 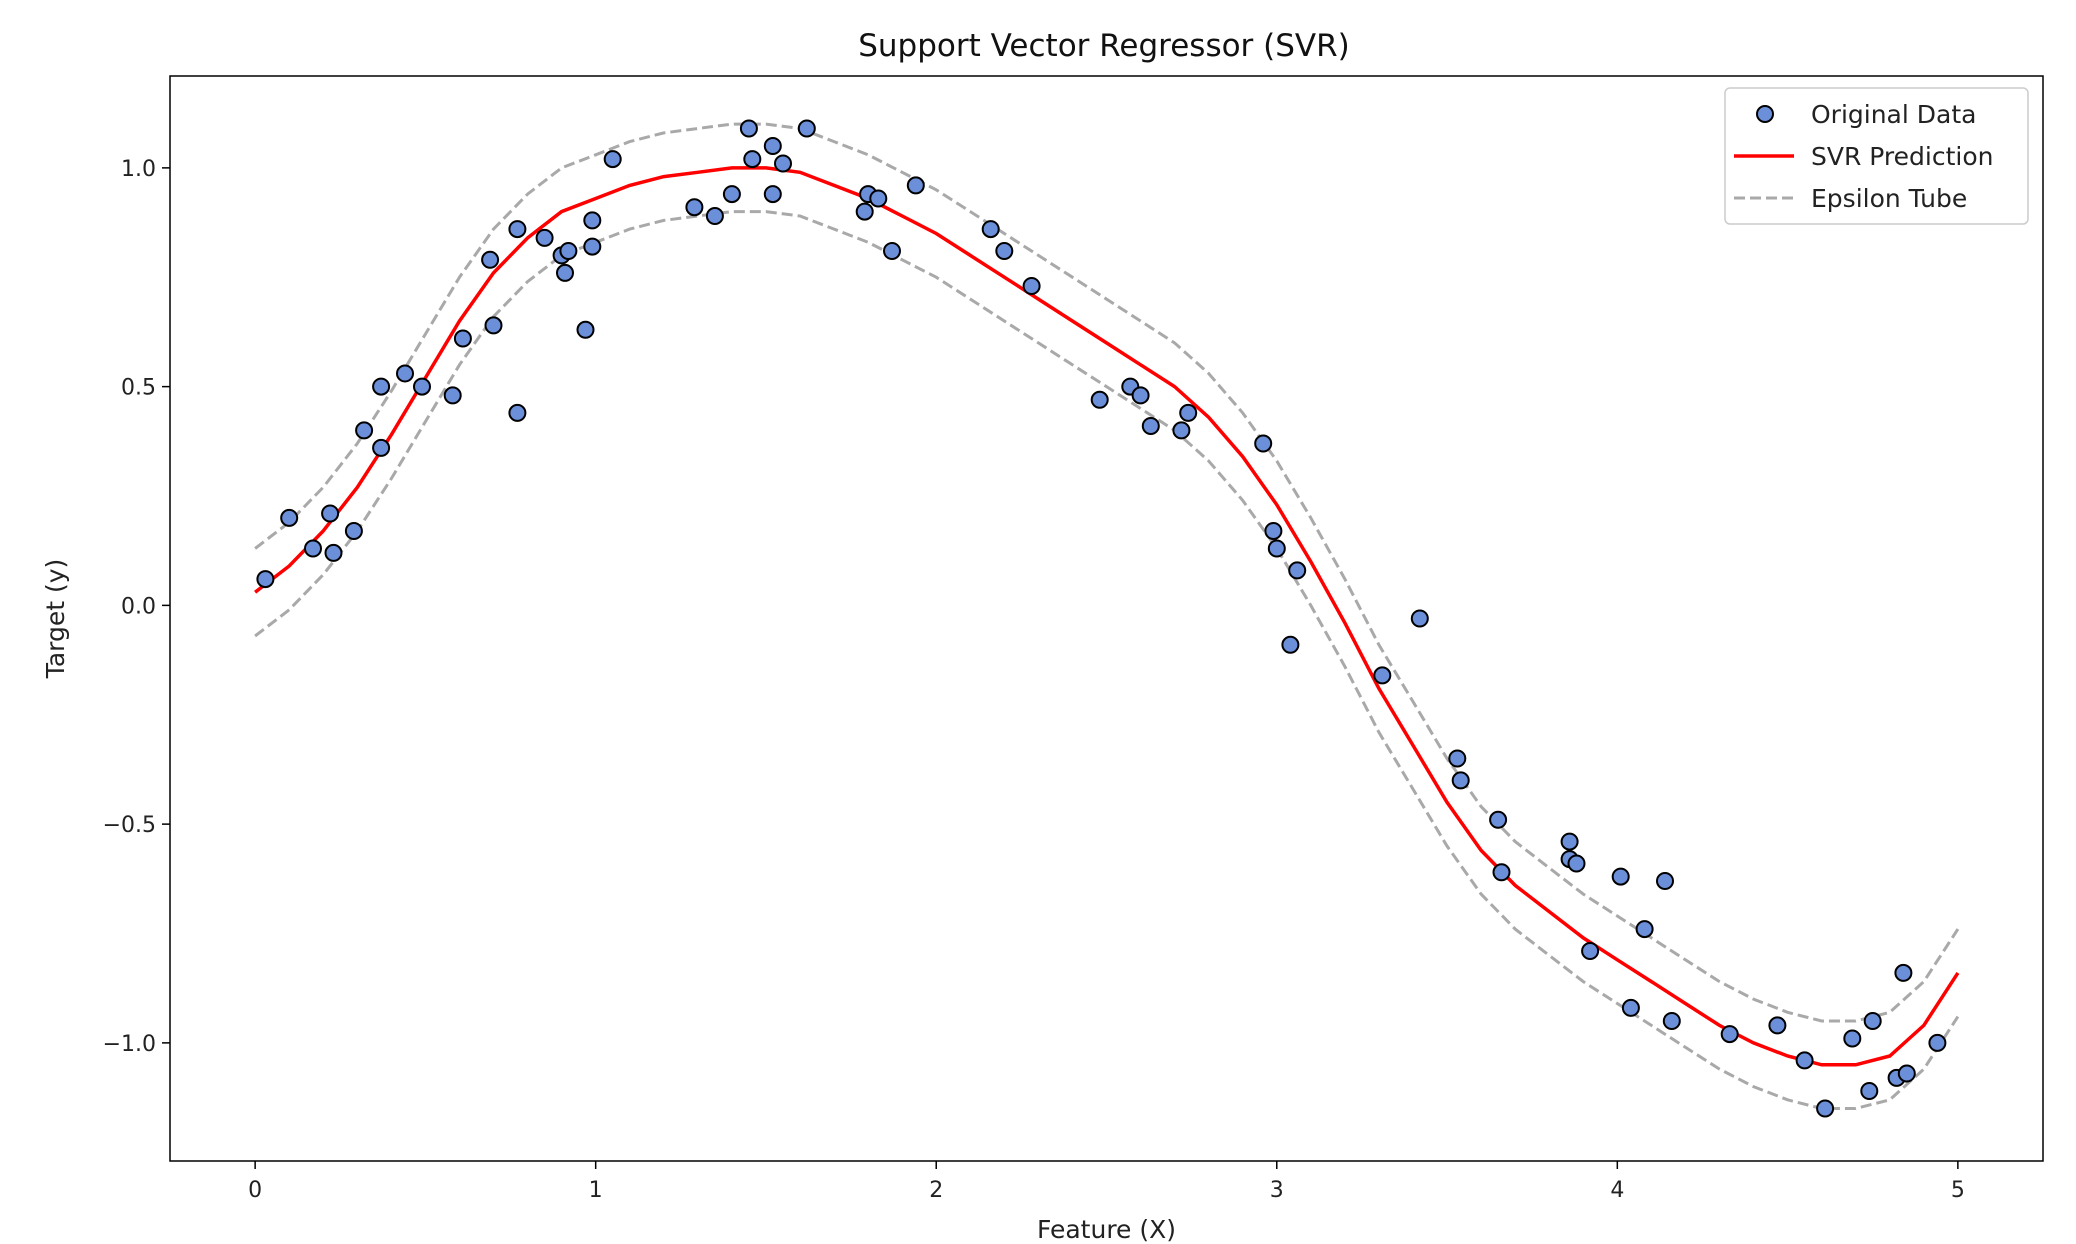 I want to click on legend-original-data: Original Data, so click(x=1893, y=114).